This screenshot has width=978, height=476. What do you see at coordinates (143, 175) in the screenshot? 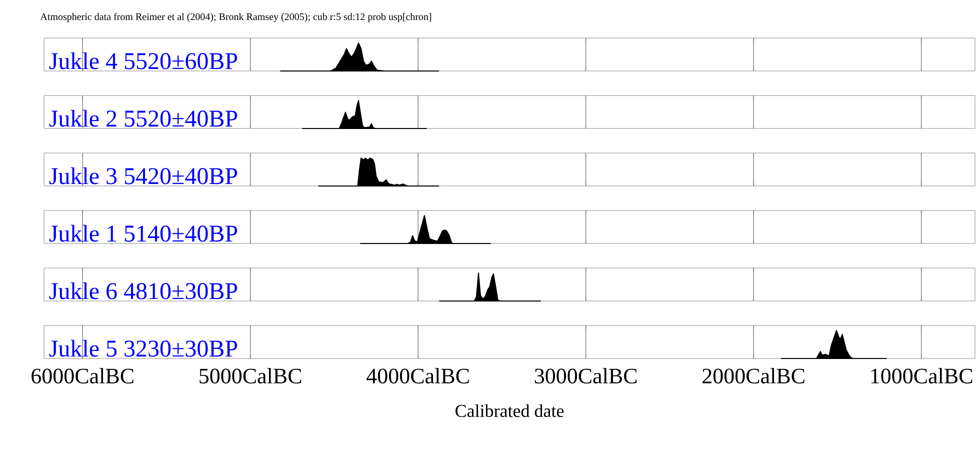
I see `chart-title: Jukle 3 5420±40BP` at bounding box center [143, 175].